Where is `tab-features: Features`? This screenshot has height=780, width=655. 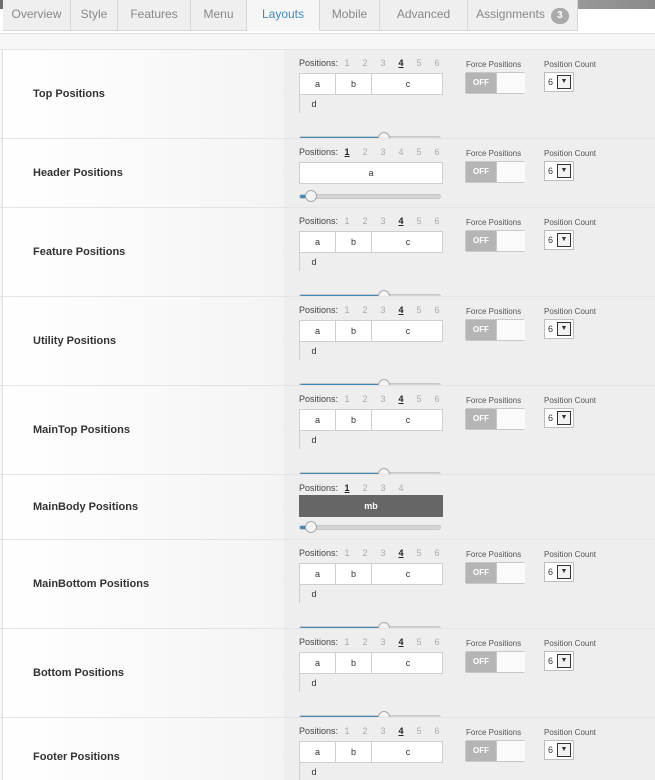 tab-features: Features is located at coordinates (154, 15).